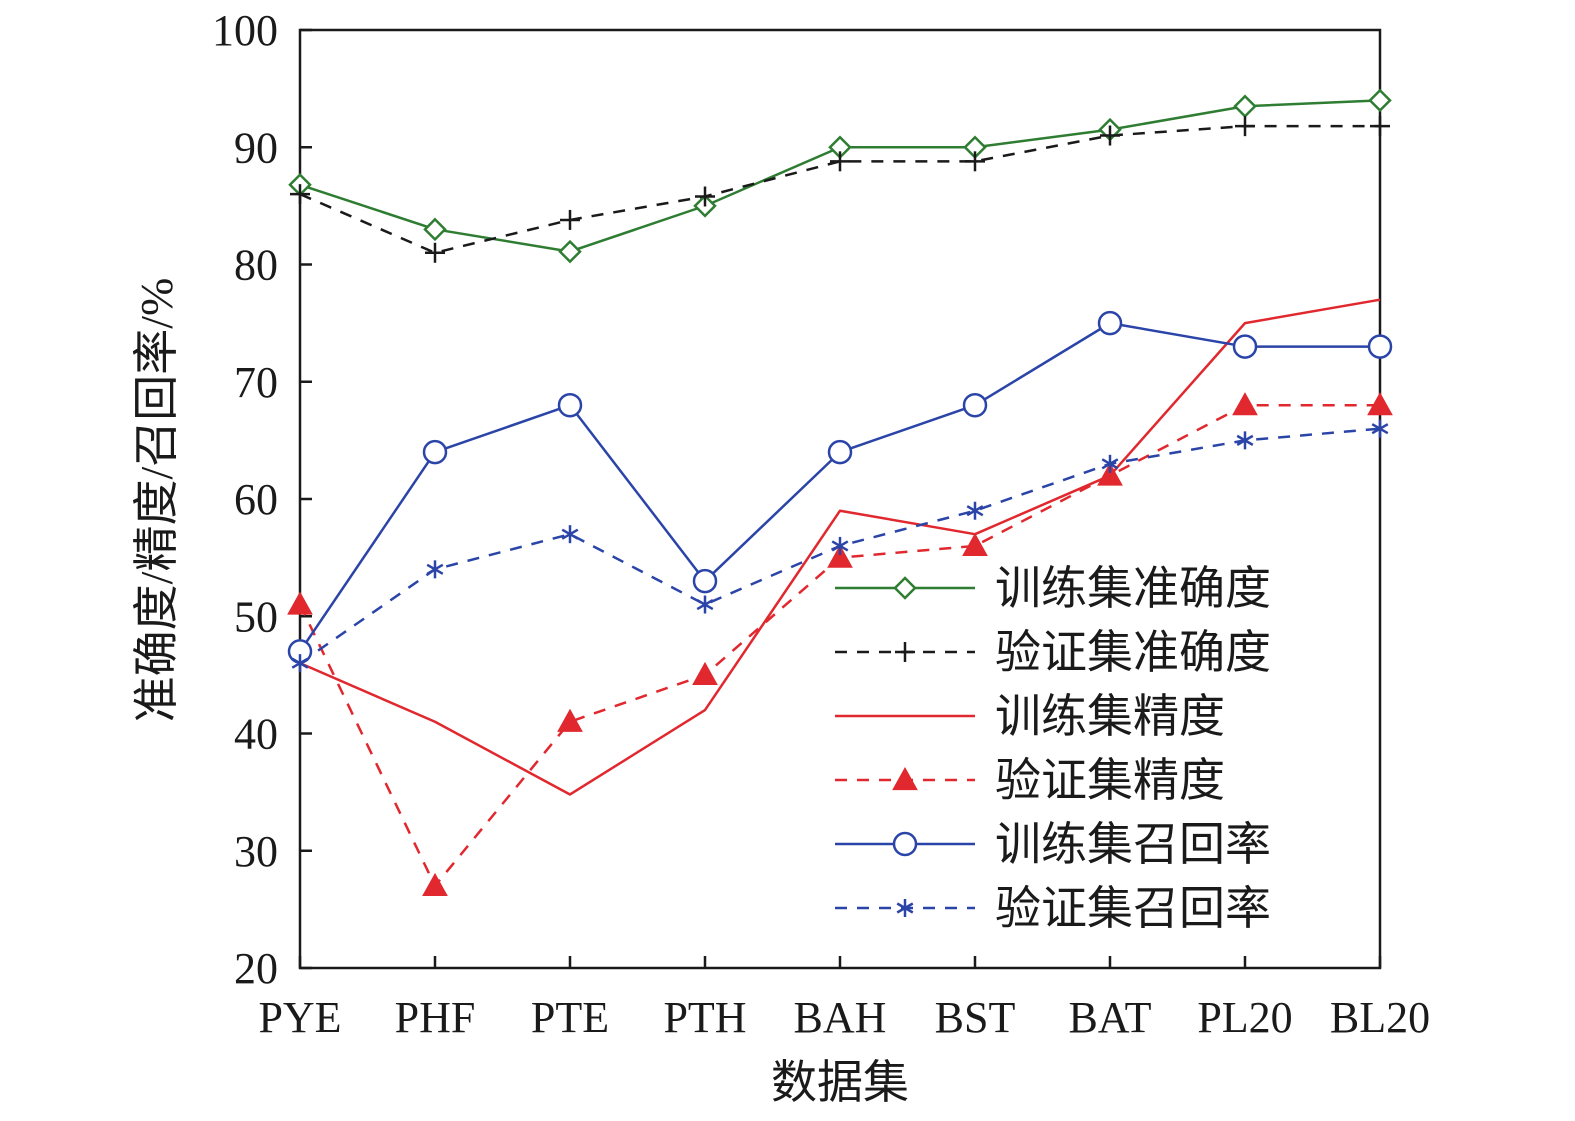  What do you see at coordinates (1109, 1017) in the screenshot?
I see `x-tick-label: BAT` at bounding box center [1109, 1017].